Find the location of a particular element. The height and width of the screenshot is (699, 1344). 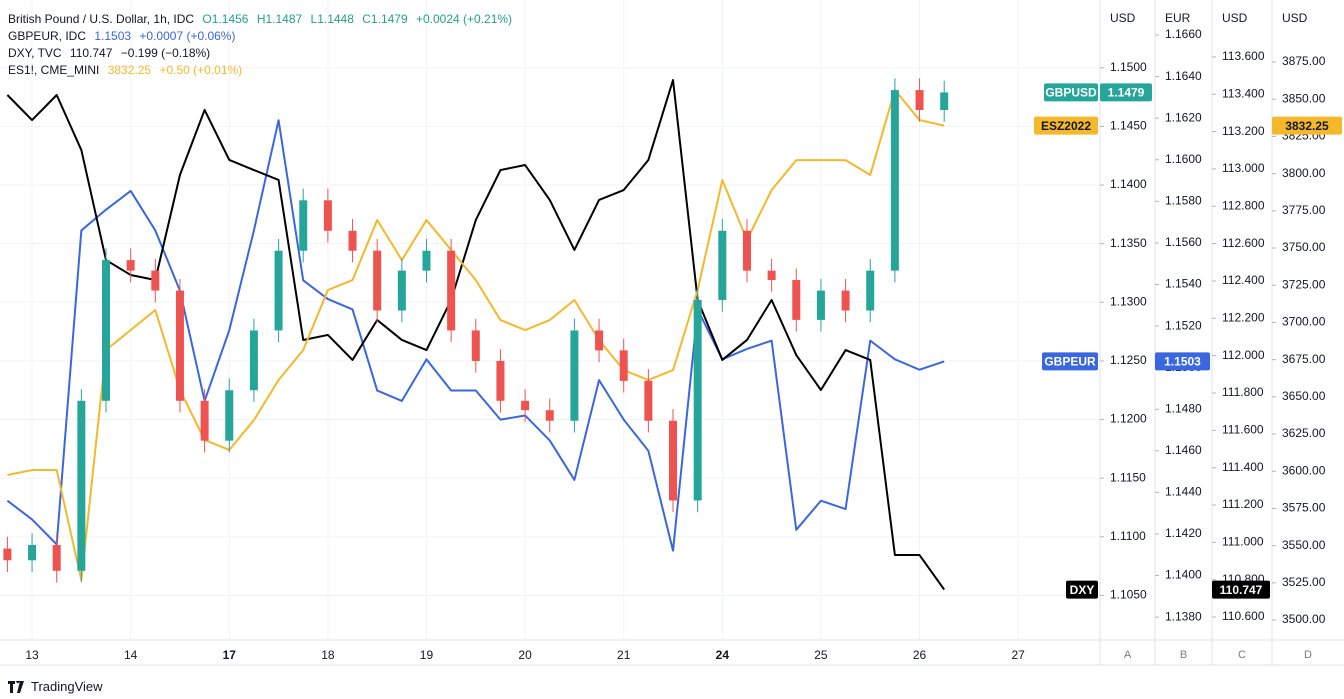

brand-logo is located at coordinates (16, 686).